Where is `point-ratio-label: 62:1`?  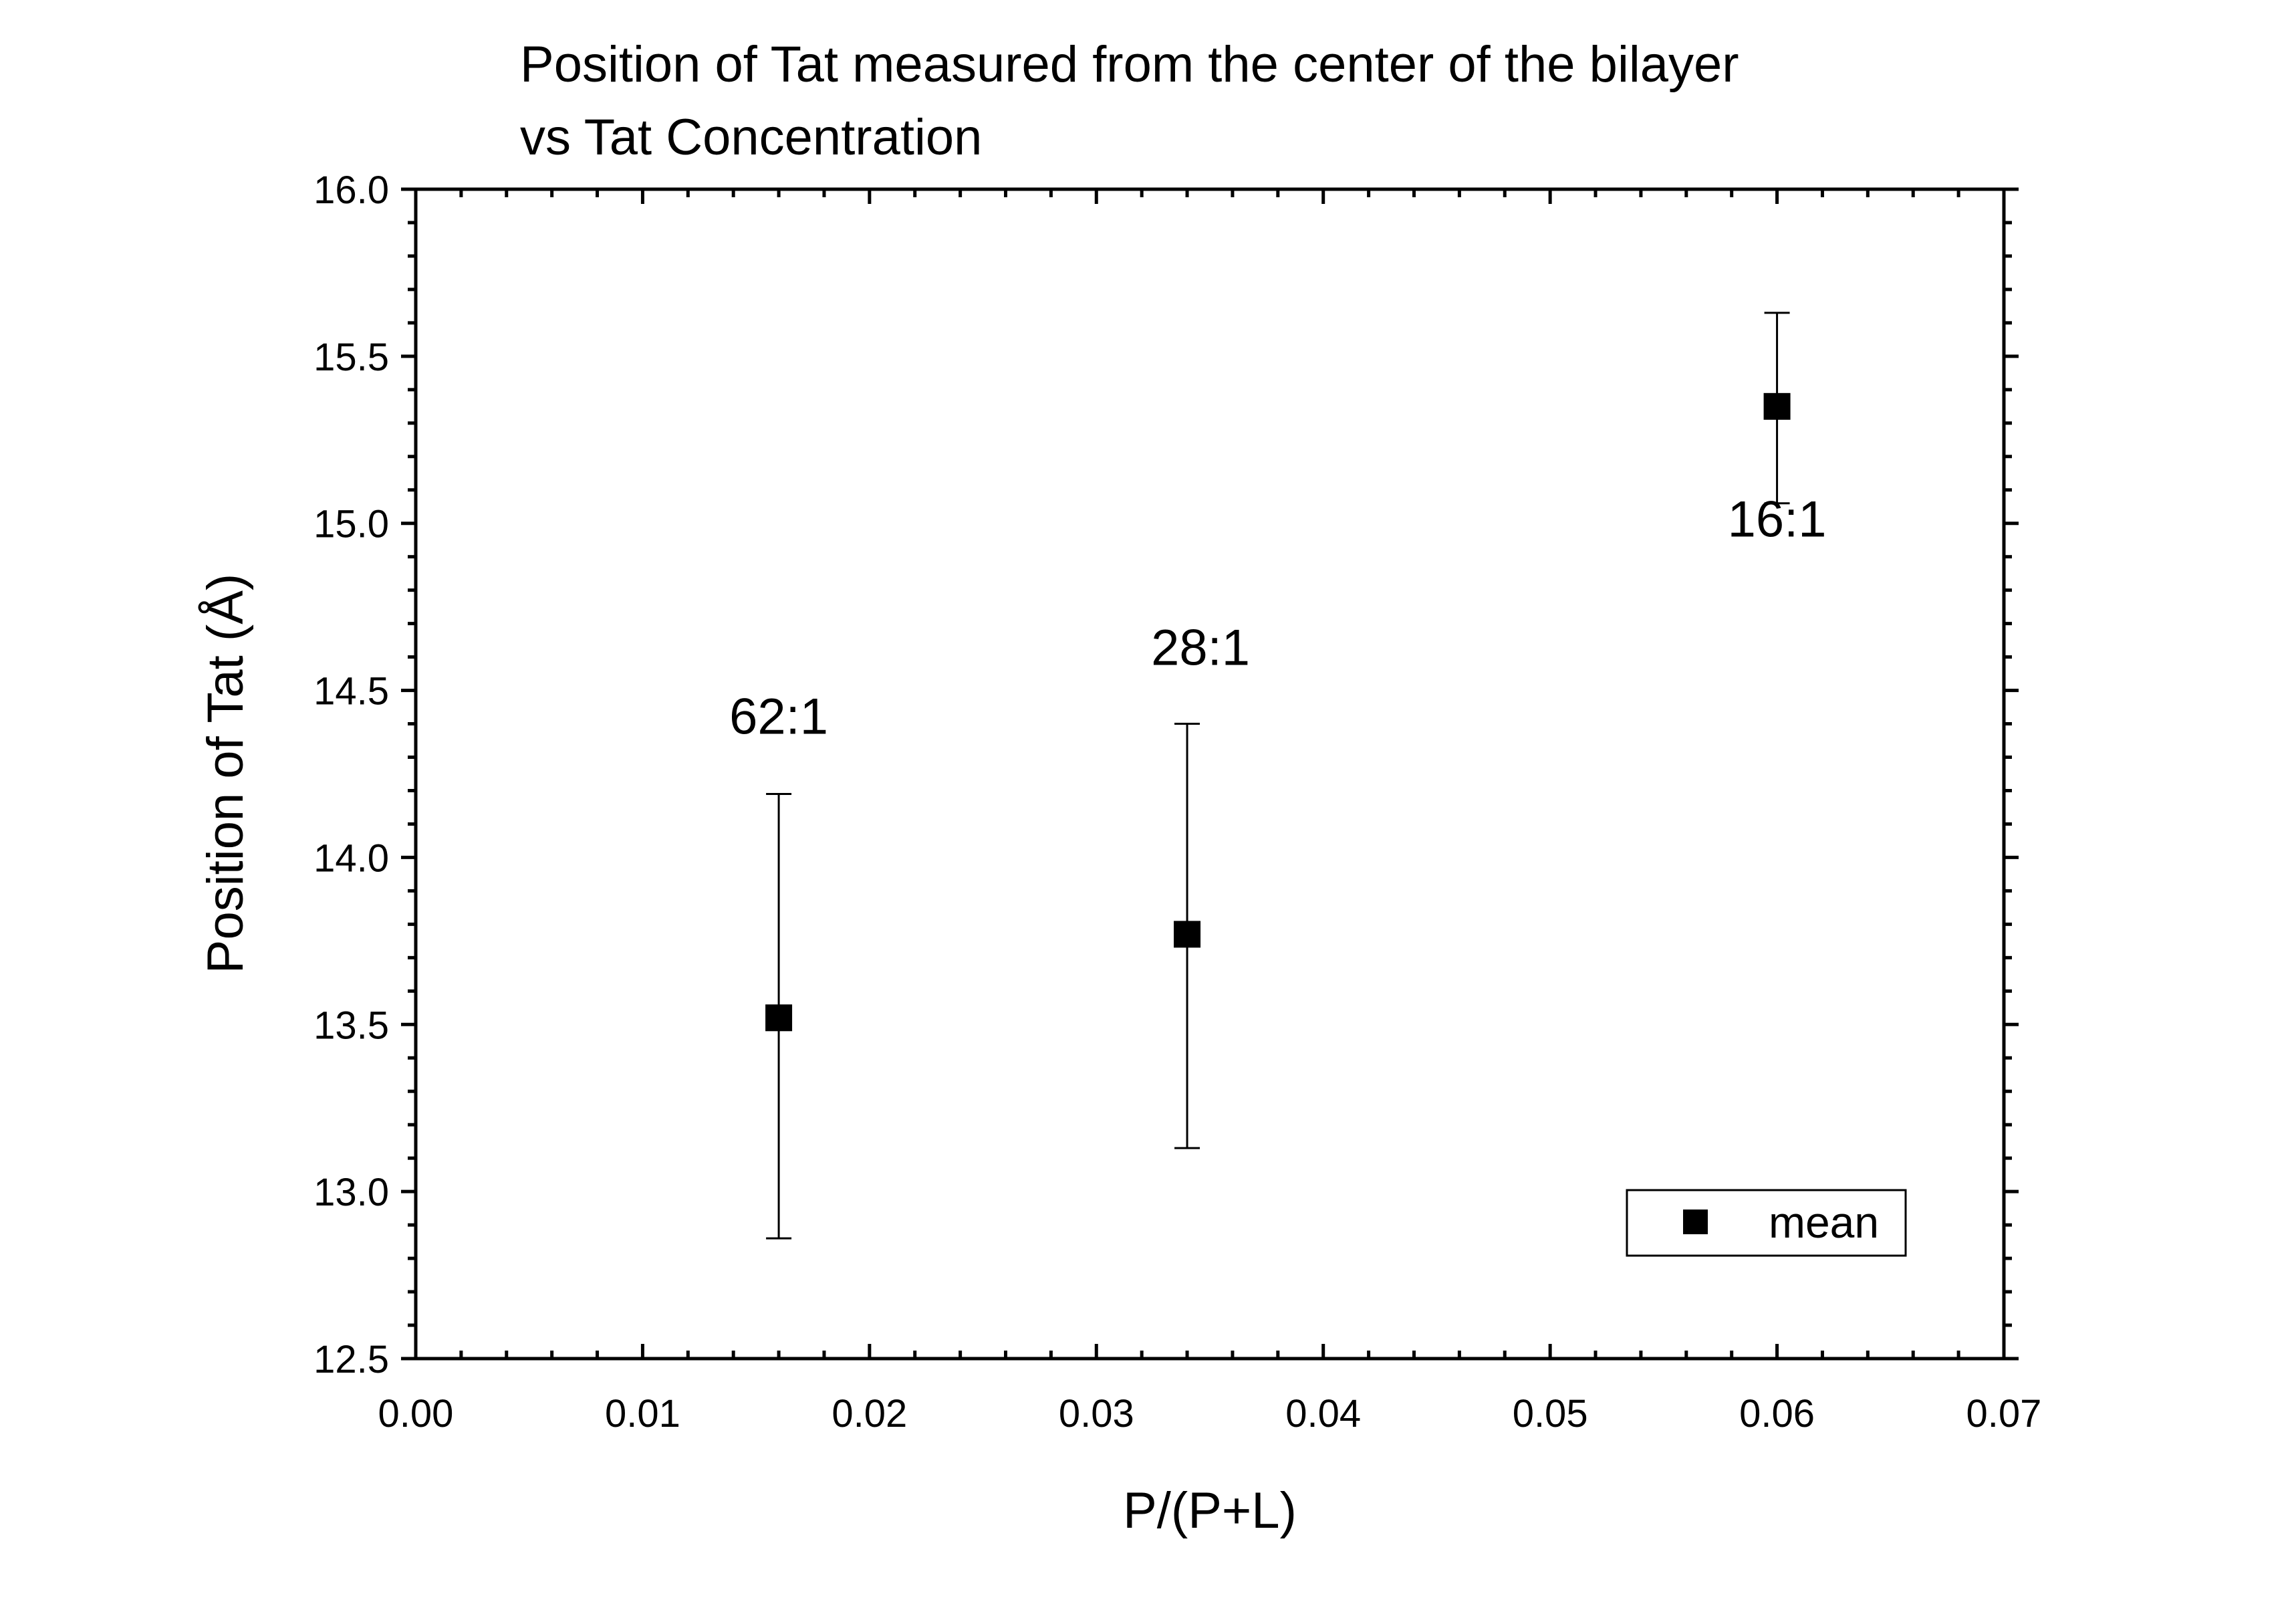 point-ratio-label: 62:1 is located at coordinates (778, 716).